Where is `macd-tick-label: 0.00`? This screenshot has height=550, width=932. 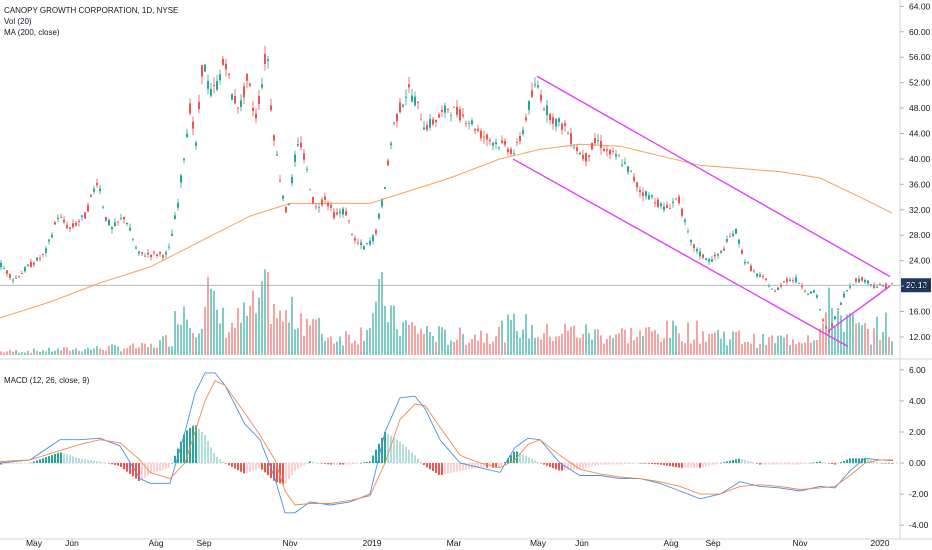 macd-tick-label: 0.00 is located at coordinates (917, 463).